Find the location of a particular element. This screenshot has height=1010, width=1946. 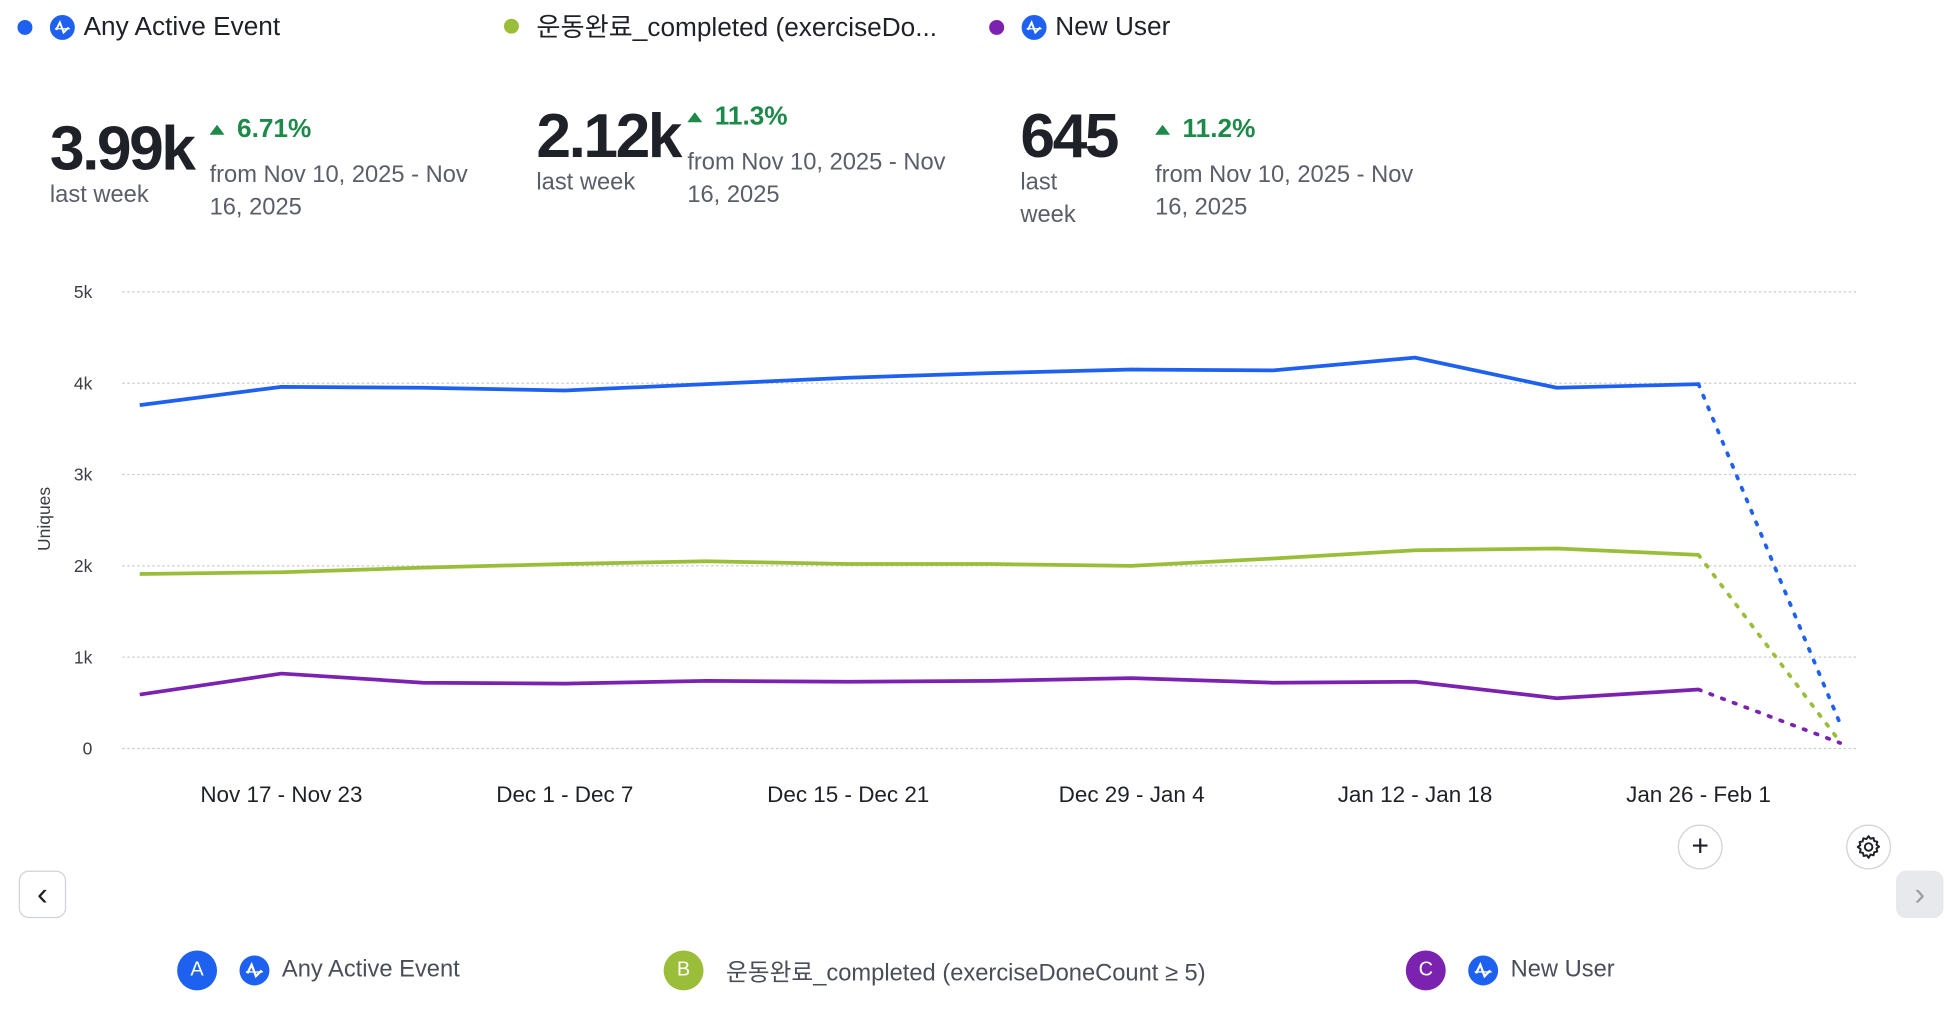

metric-any-active-event: 3.99k last week is located at coordinates (122, 162).